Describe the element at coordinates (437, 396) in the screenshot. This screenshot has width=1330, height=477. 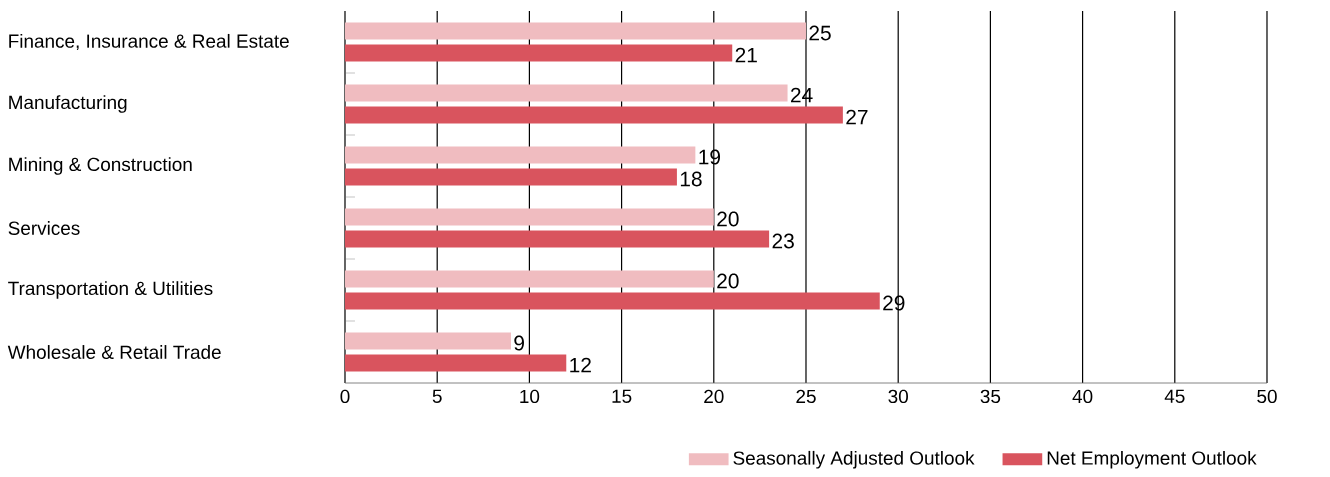
I see `x-tick-label: 5` at that location.